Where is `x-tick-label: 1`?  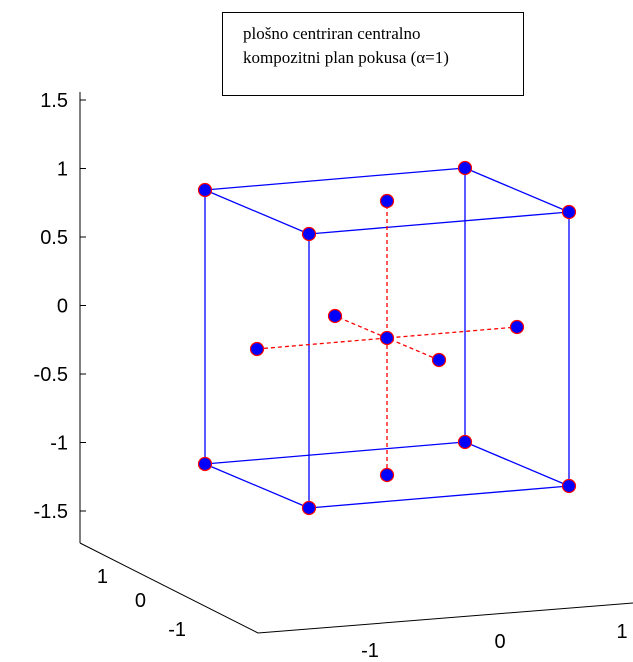
x-tick-label: 1 is located at coordinates (621, 632).